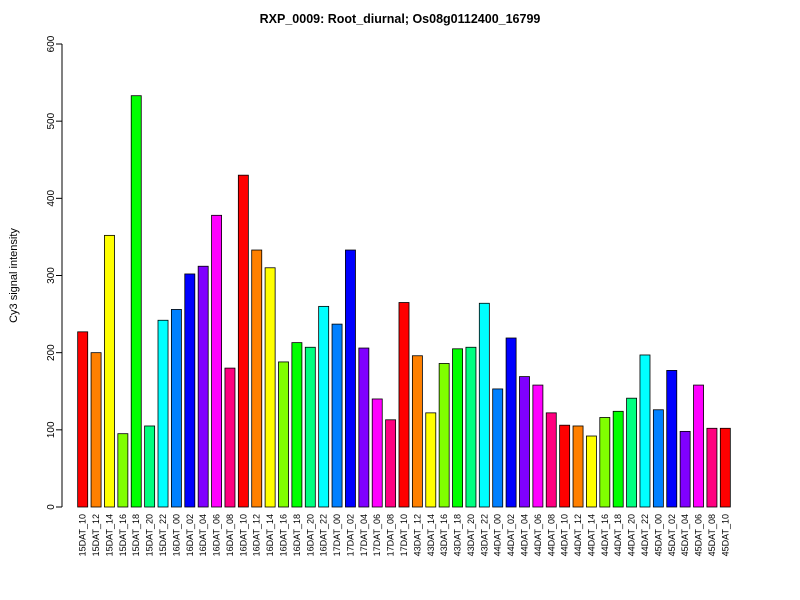  I want to click on x-tick-label: 44DAT_10, so click(565, 535).